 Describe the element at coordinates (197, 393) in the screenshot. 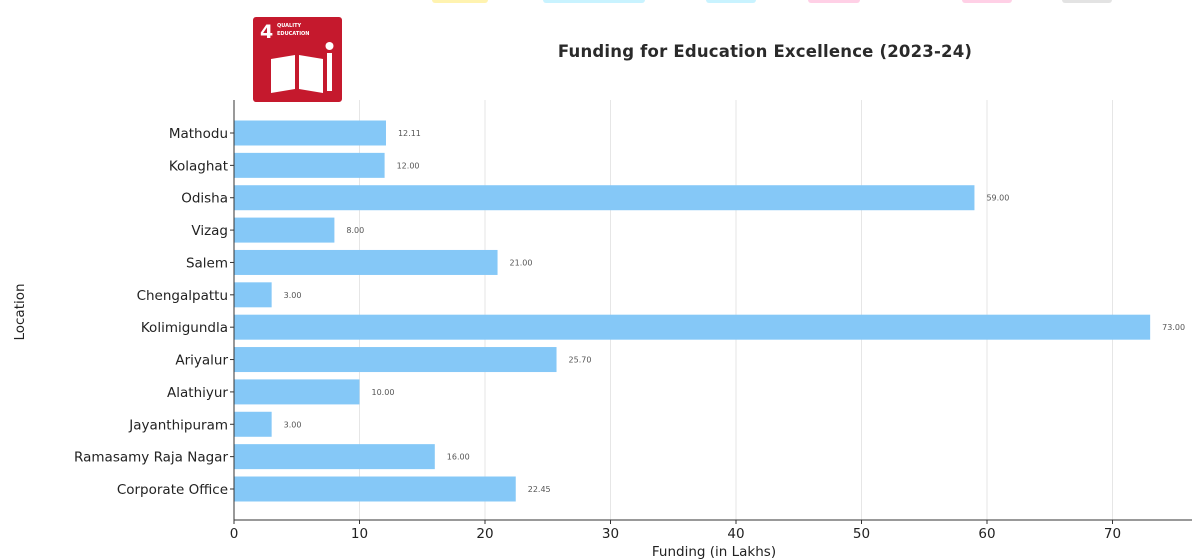

I see `y-tick-label: Alathiyur` at that location.